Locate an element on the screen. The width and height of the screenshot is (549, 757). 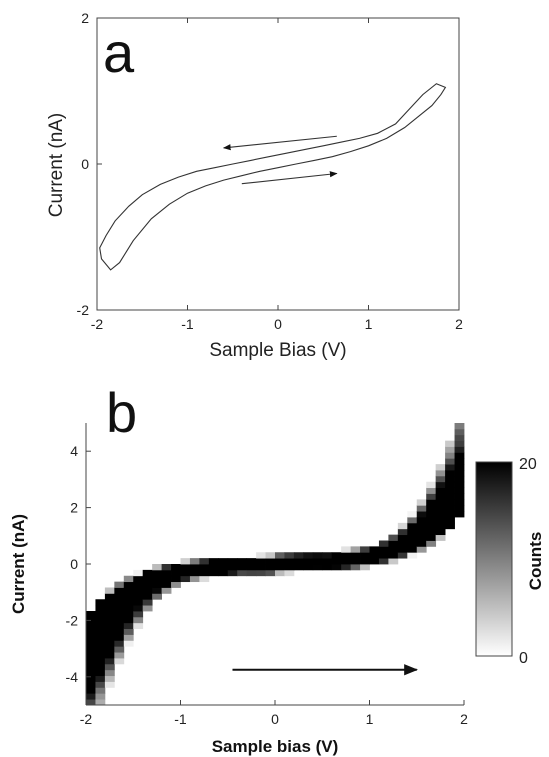
sweep-arrow-left is located at coordinates (279, 143).